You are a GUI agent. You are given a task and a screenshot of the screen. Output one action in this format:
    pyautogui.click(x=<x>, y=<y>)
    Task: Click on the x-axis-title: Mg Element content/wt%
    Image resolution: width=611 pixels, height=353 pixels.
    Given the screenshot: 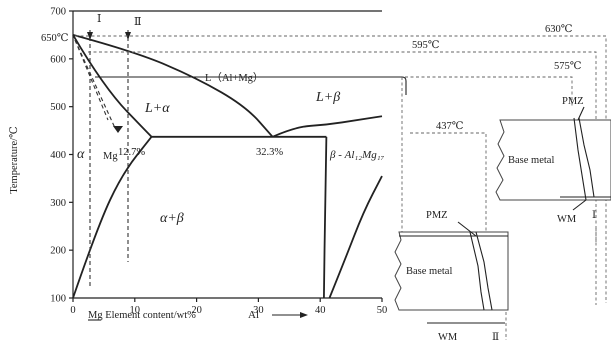 What is the action you would take?
    pyautogui.click(x=142, y=315)
    